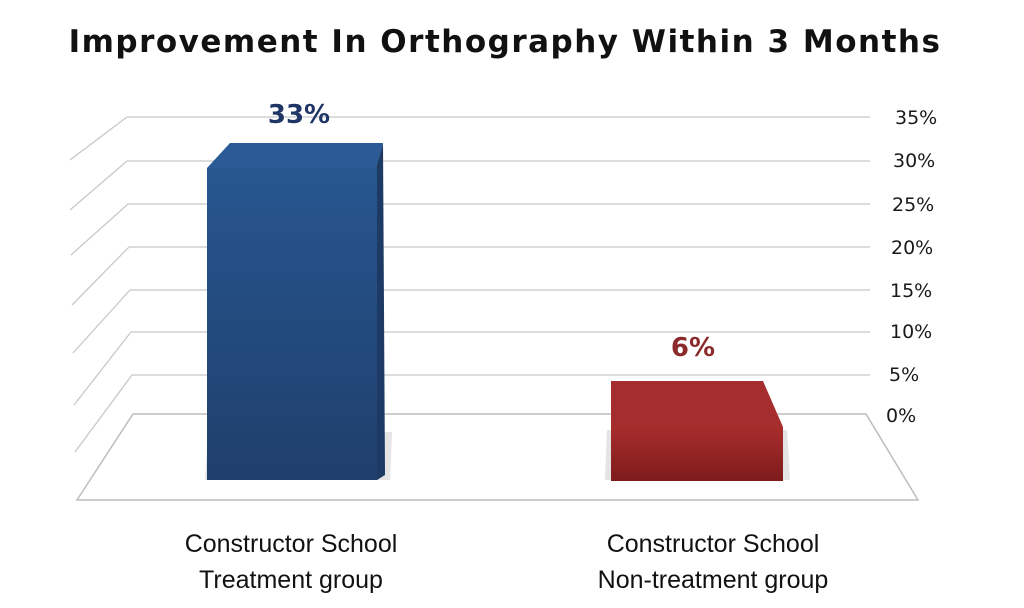  Describe the element at coordinates (913, 205) in the screenshot. I see `y-tick-25: 25%` at that location.